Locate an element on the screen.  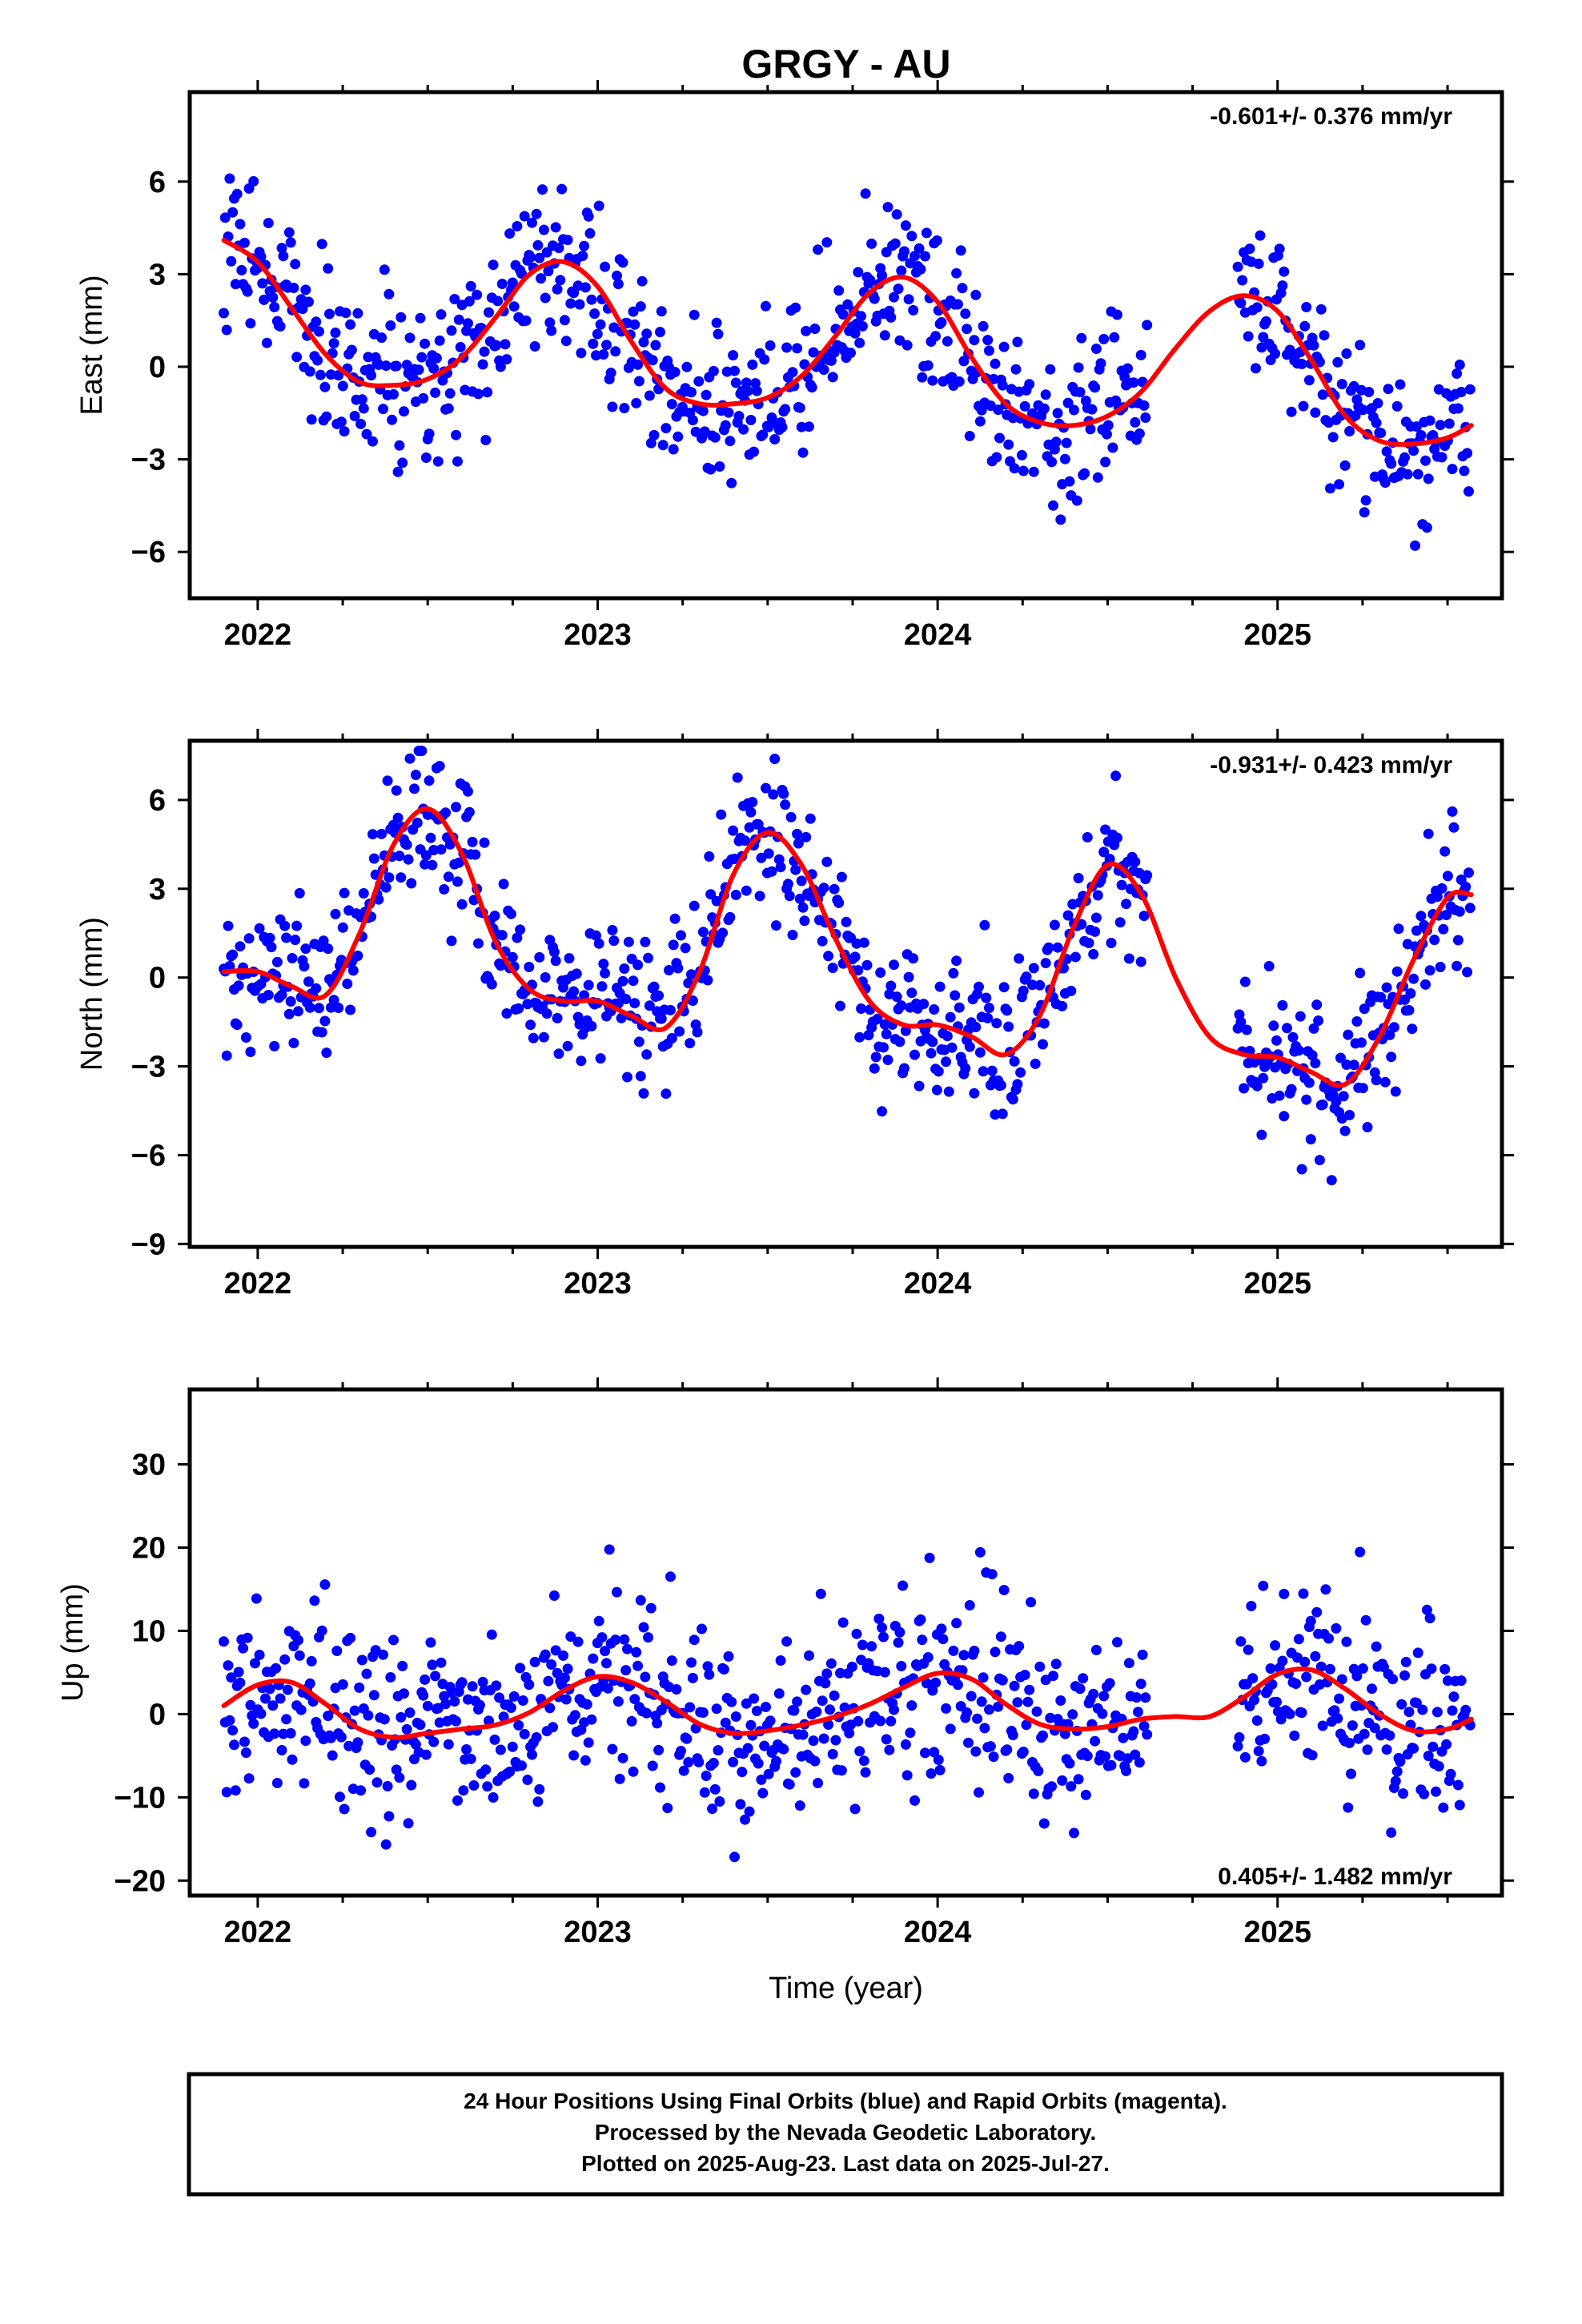
footer-frame is located at coordinates (846, 2134).